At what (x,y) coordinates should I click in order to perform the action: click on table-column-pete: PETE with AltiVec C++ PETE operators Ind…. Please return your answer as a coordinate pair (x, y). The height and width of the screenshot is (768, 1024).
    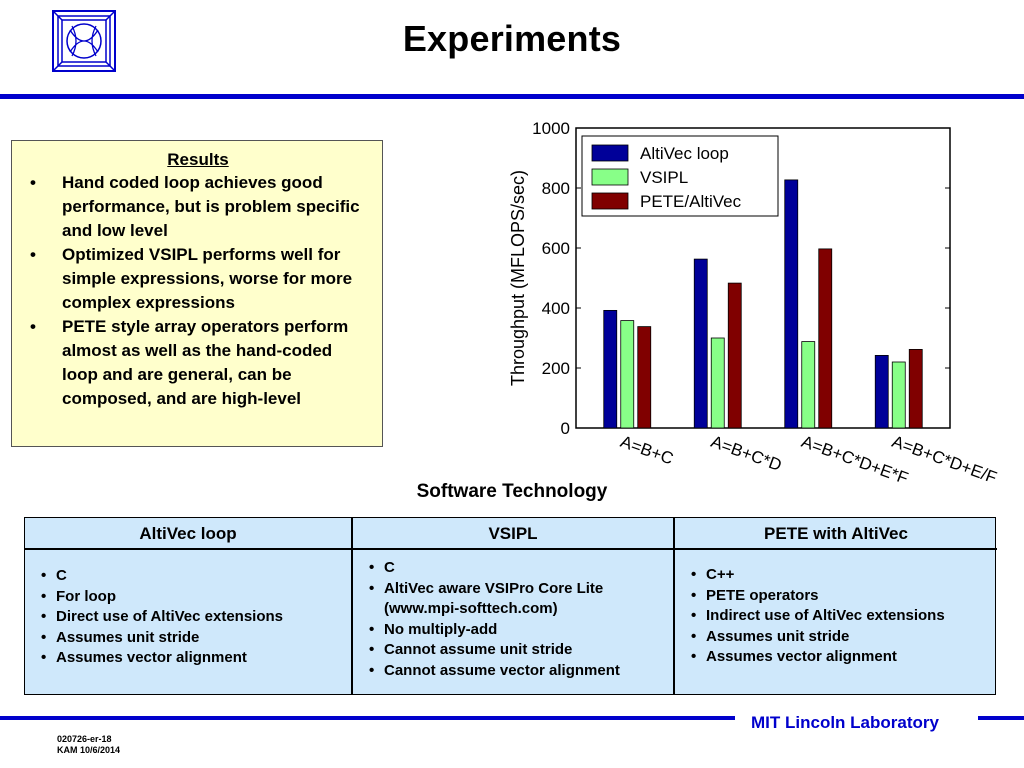
    Looking at the image, I should click on (836, 606).